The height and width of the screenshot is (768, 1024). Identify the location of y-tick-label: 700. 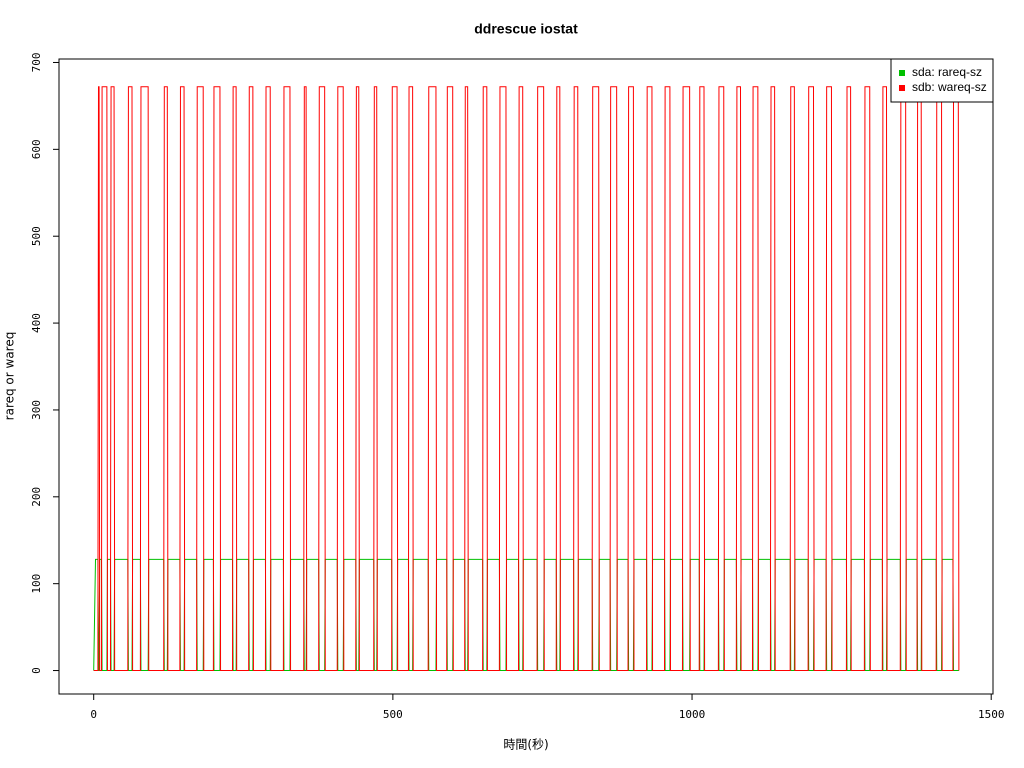
(36, 63).